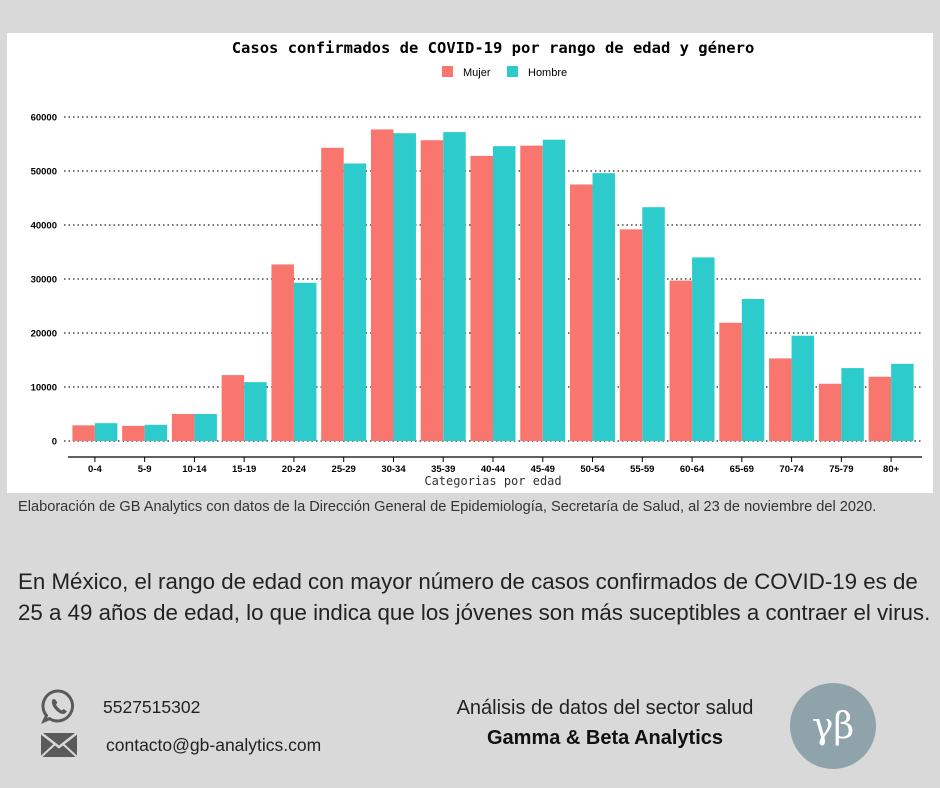 This screenshot has width=940, height=788. Describe the element at coordinates (393, 469) in the screenshot. I see `x-tick-label: 30-34` at that location.